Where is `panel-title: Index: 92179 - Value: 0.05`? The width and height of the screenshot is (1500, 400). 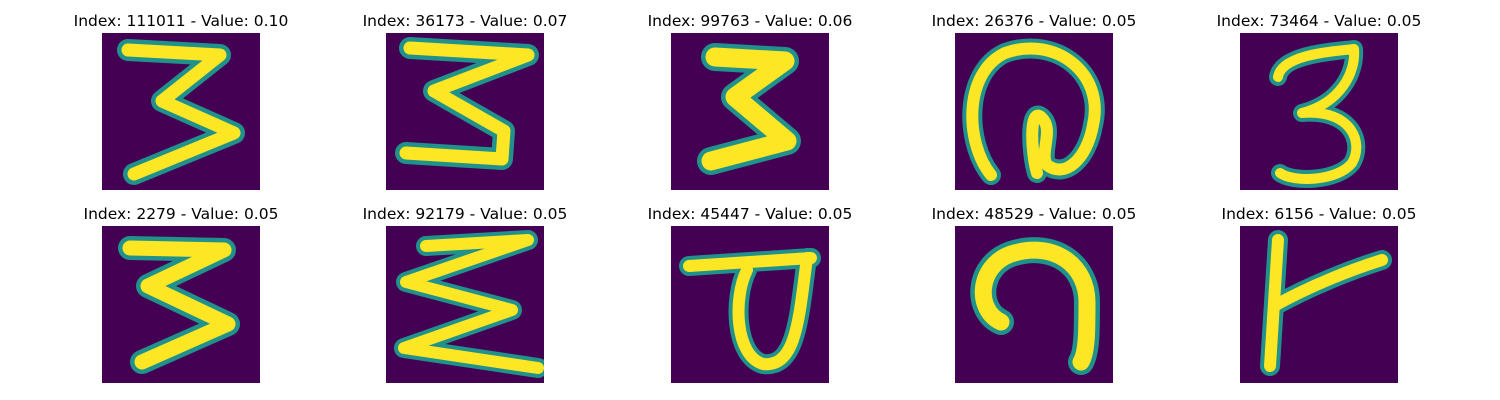 panel-title: Index: 92179 - Value: 0.05 is located at coordinates (465, 214).